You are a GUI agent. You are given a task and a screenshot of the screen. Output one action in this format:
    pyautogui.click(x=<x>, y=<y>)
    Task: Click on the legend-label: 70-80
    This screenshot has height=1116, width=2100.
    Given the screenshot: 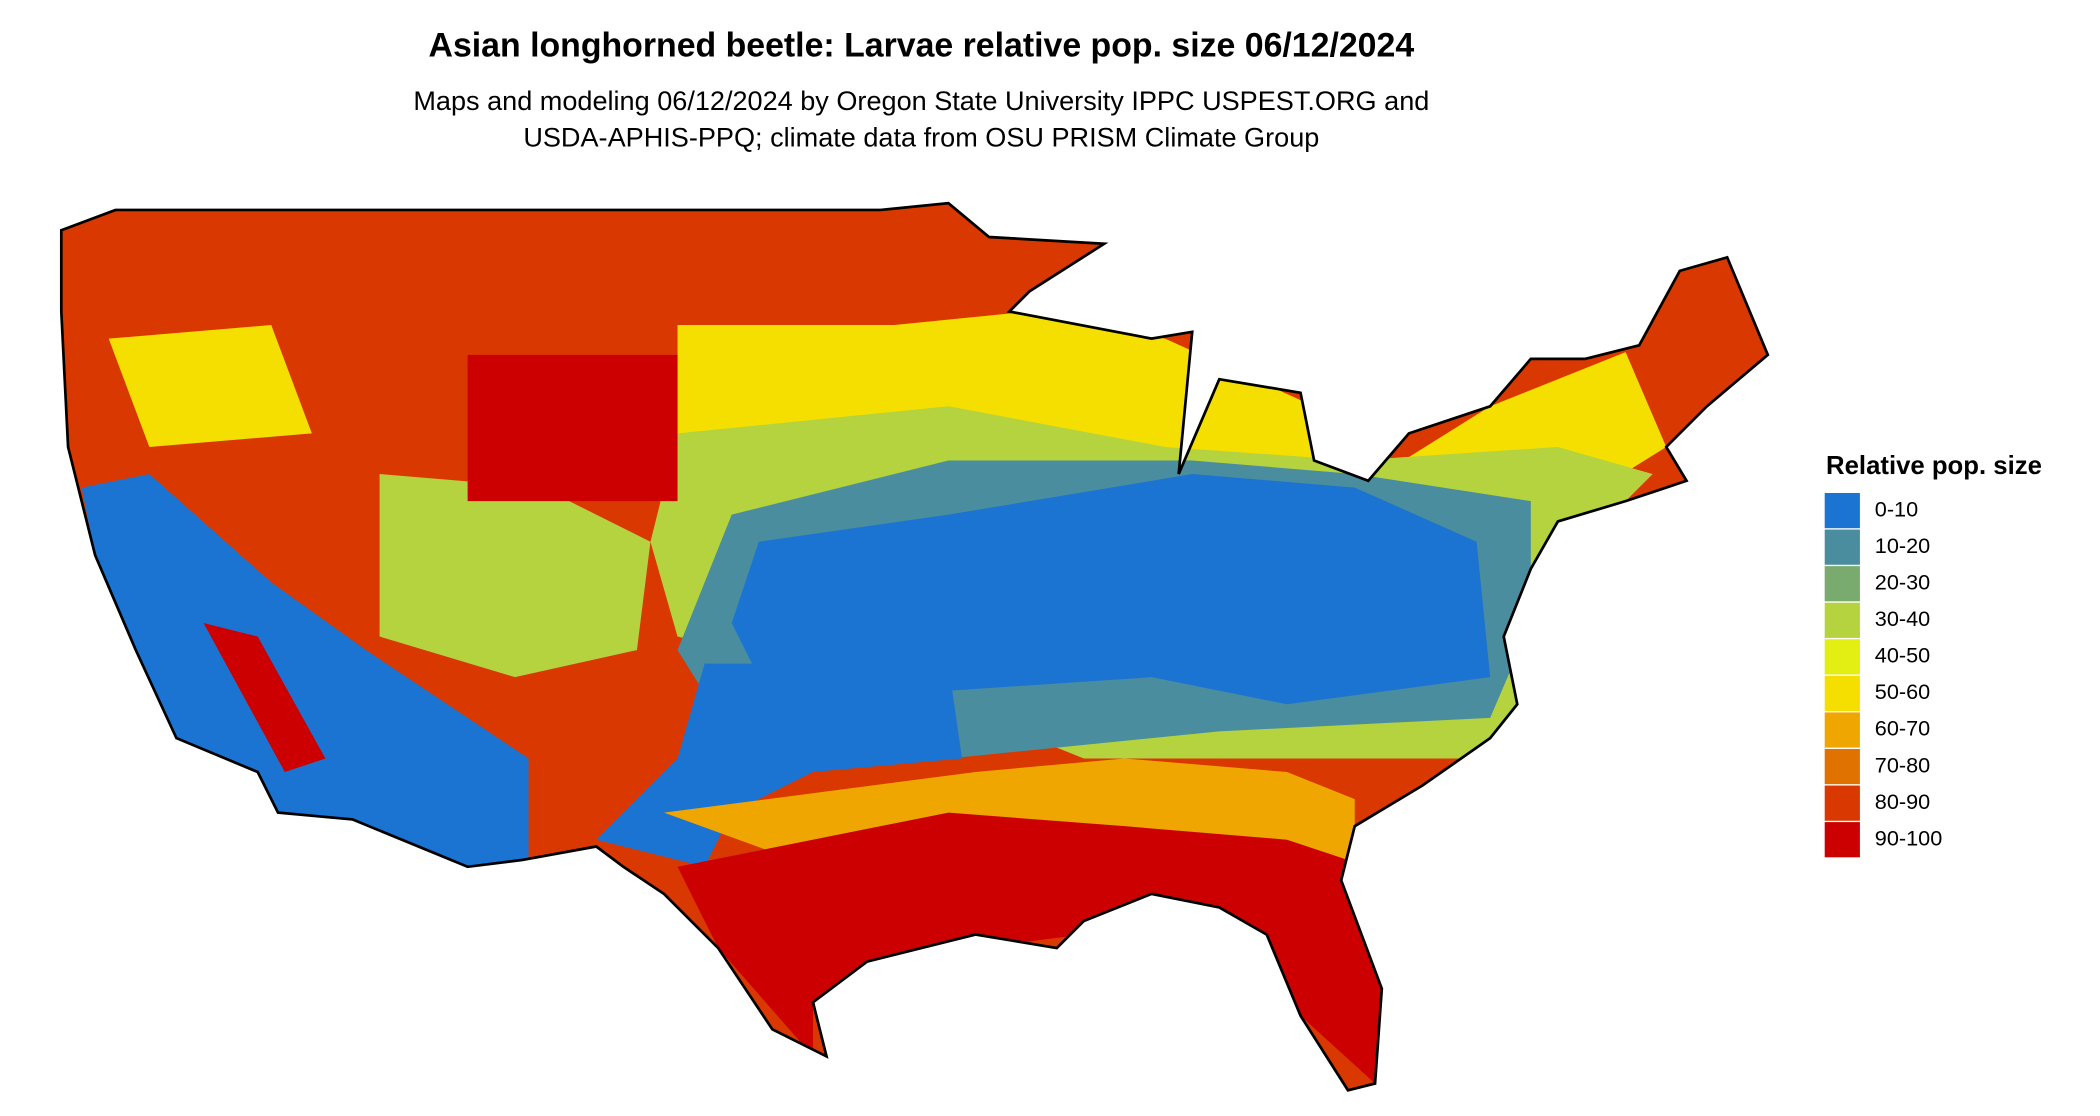 What is the action you would take?
    pyautogui.click(x=1902, y=764)
    